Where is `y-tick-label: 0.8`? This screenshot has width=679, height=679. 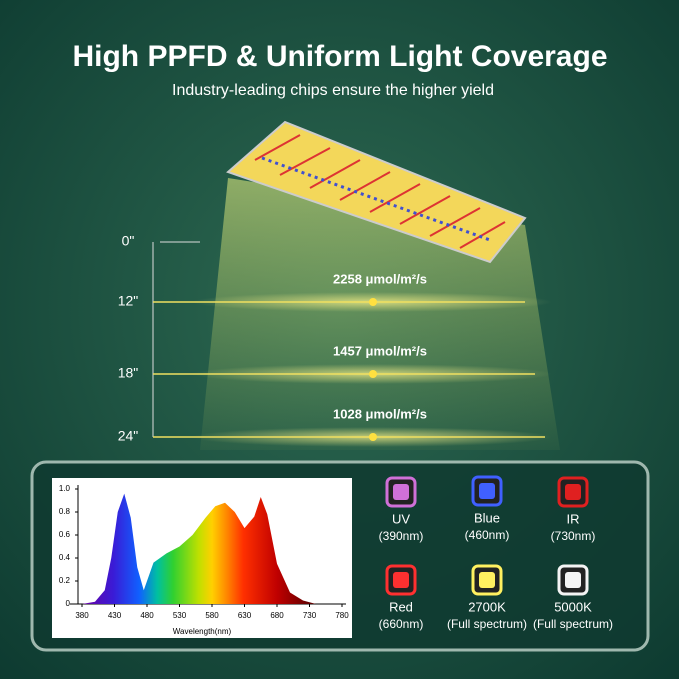 y-tick-label: 0.8 is located at coordinates (65, 511).